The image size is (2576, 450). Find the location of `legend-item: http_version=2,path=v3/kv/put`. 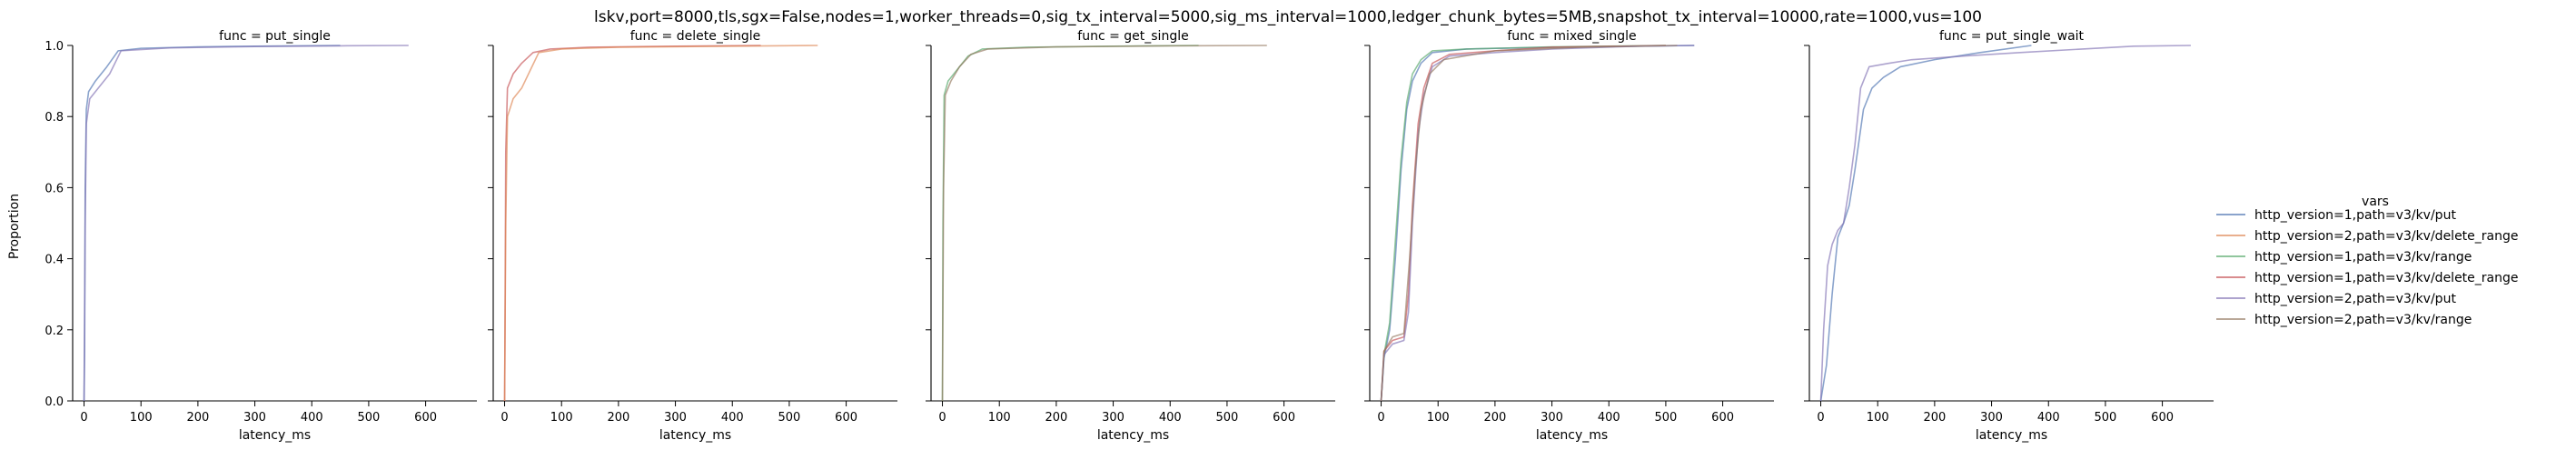

legend-item: http_version=2,path=v3/kv/put is located at coordinates (2336, 299).